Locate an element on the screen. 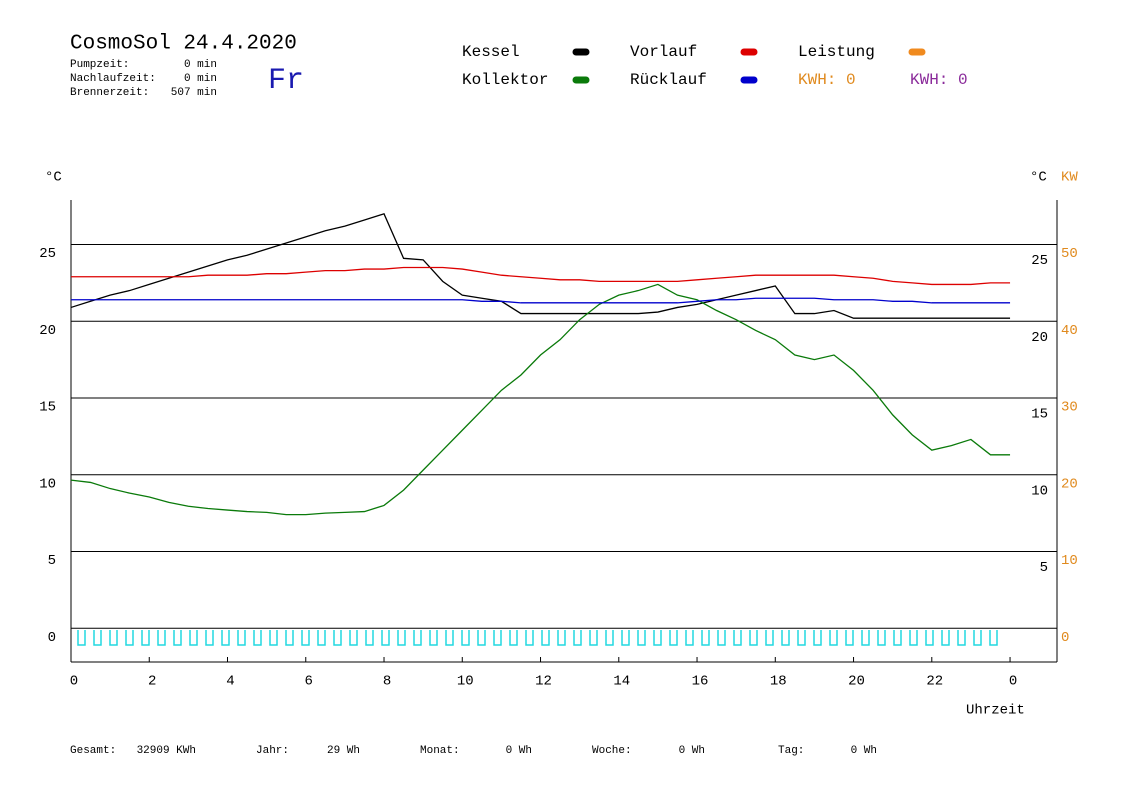 Image resolution: width=1148 pixels, height=812 pixels. footer-label: Monat: is located at coordinates (440, 751).